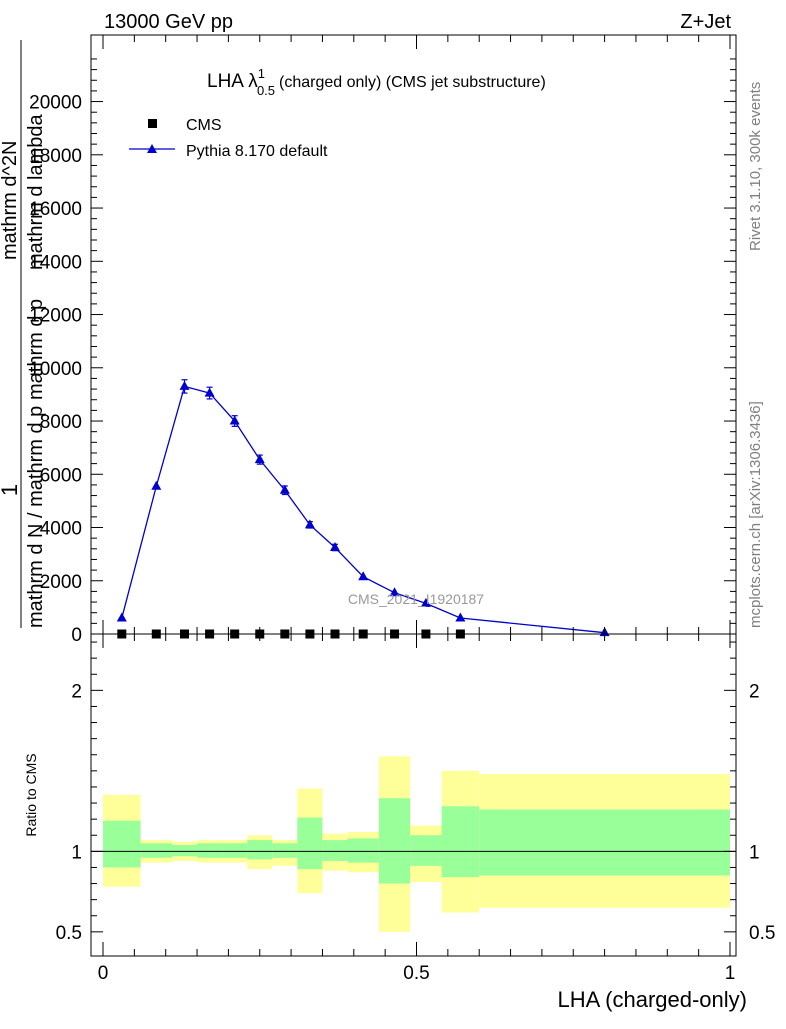 The height and width of the screenshot is (1029, 786). I want to click on energy-label: 13000 GeV pp, so click(168, 22).